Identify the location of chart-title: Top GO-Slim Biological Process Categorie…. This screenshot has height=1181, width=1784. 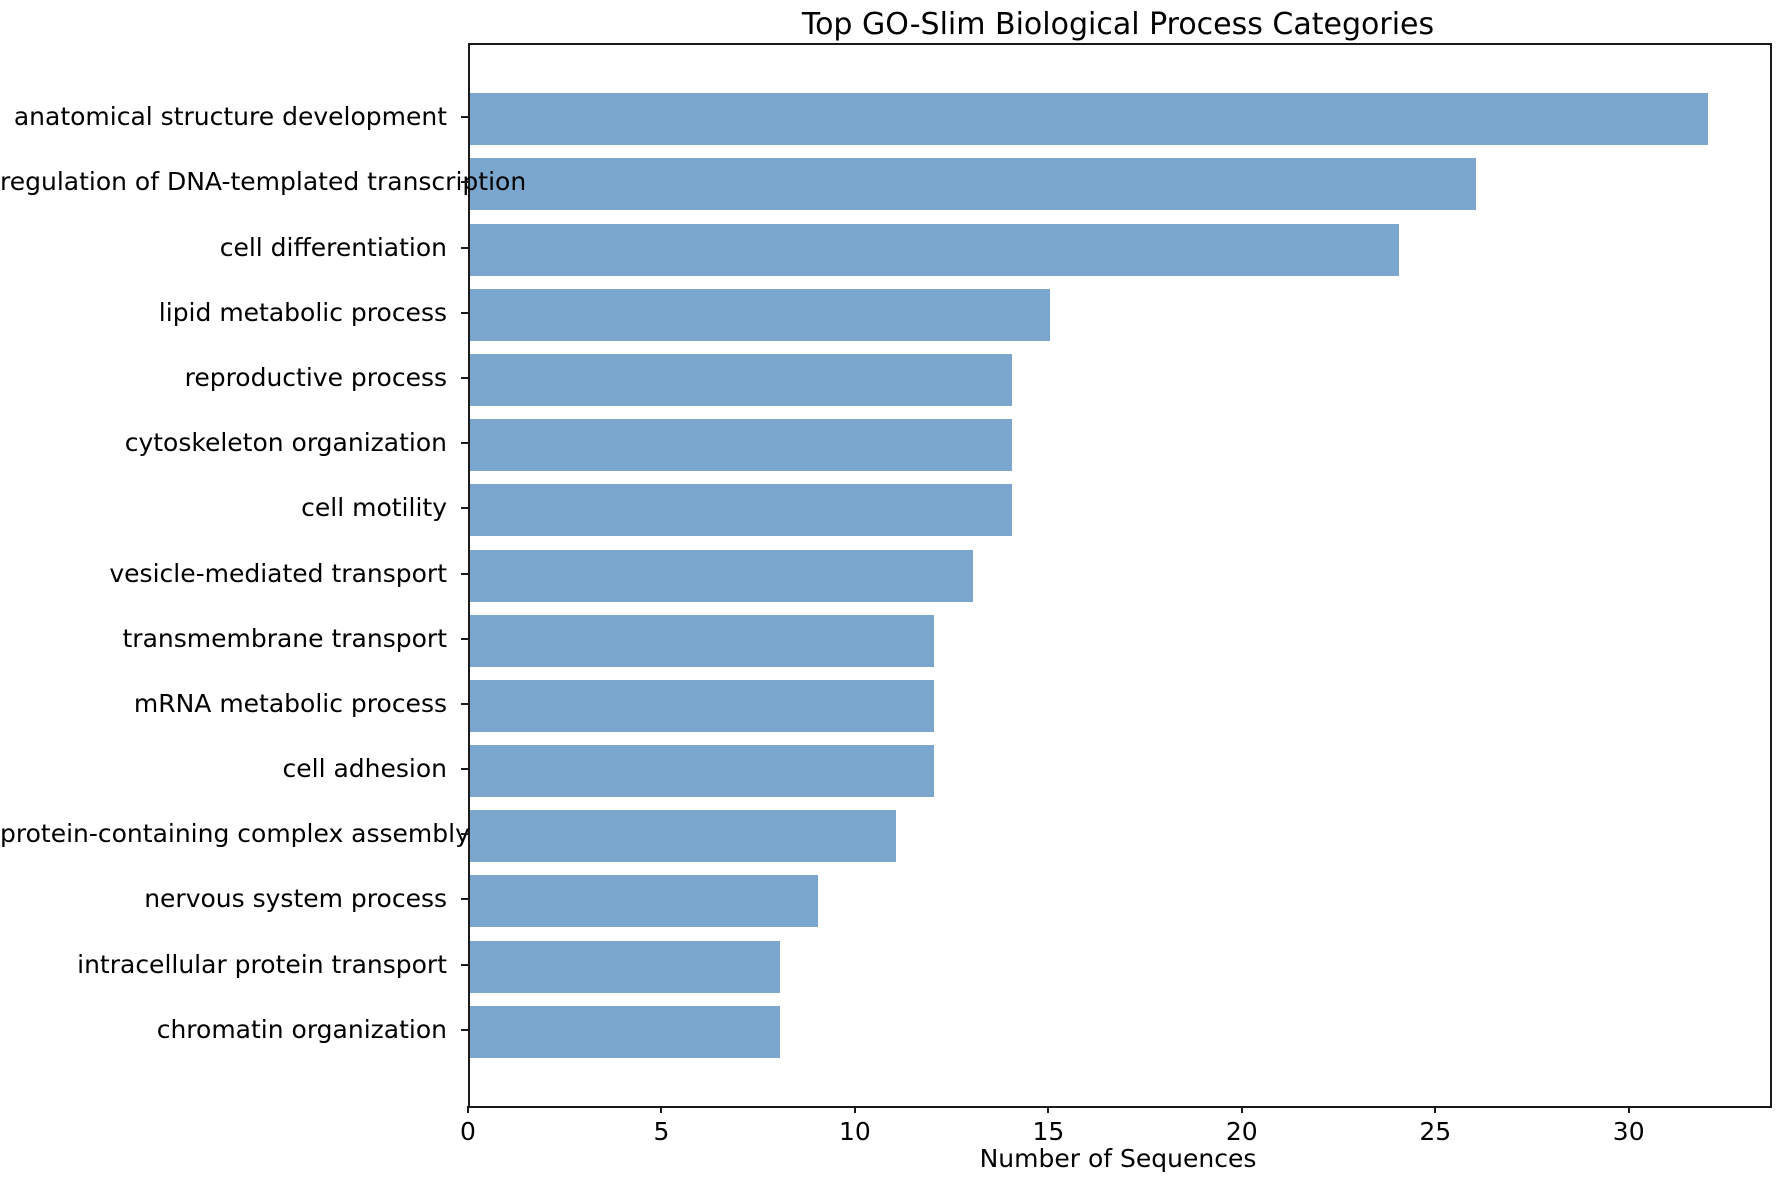
(1118, 24).